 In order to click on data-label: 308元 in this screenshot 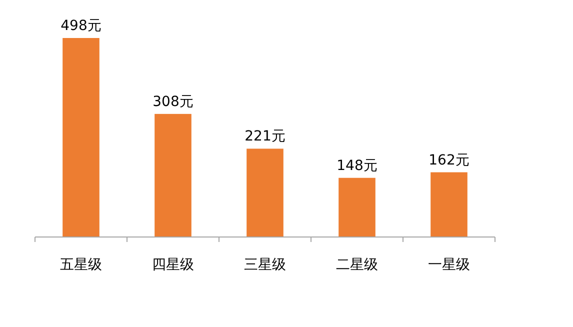, I will do `click(173, 102)`.